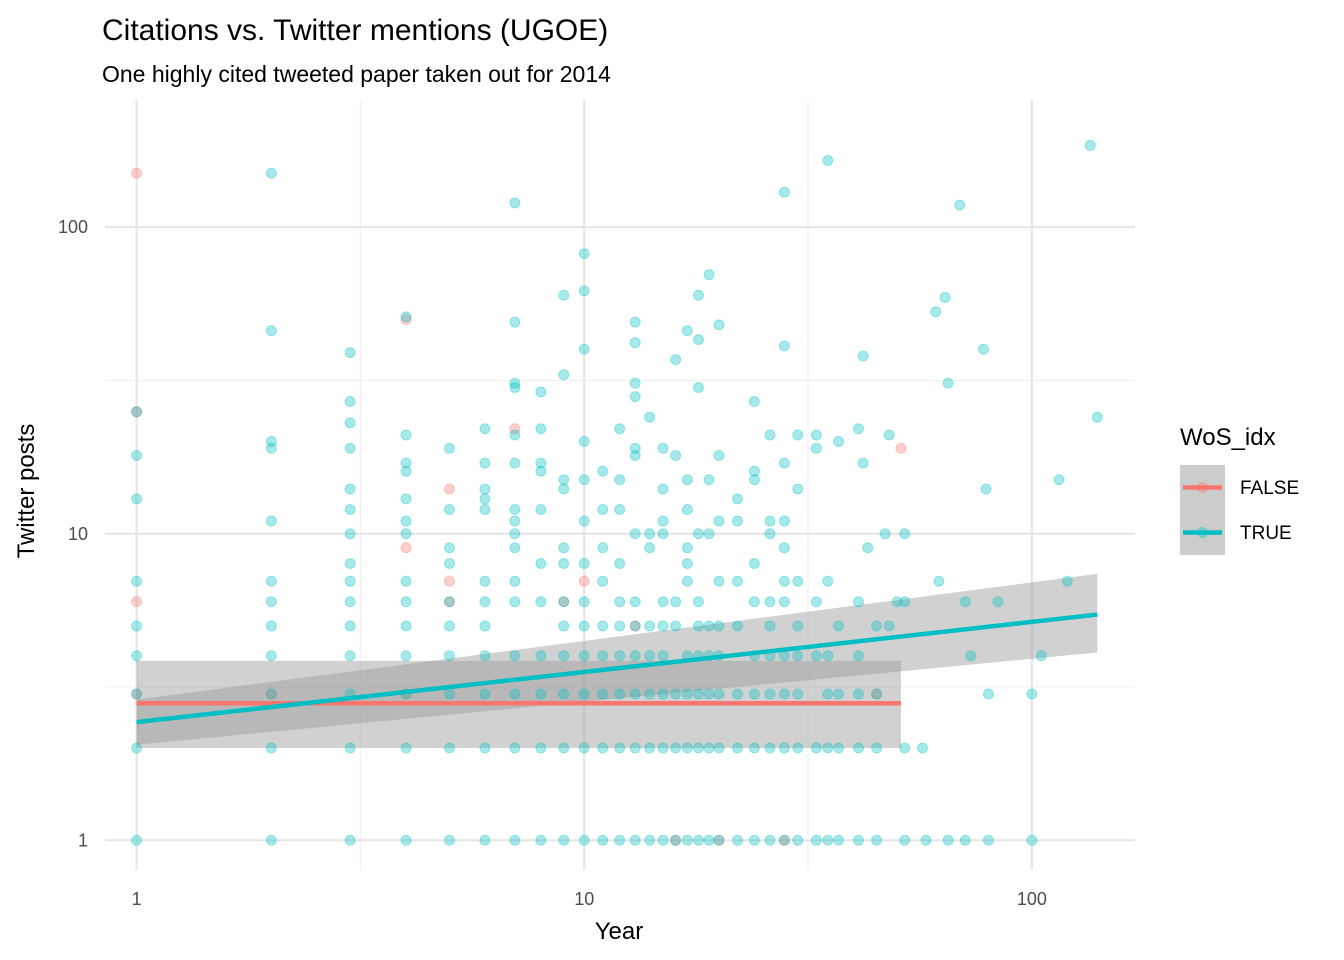 The image size is (1344, 960). I want to click on y-tick-label: 1, so click(83, 840).